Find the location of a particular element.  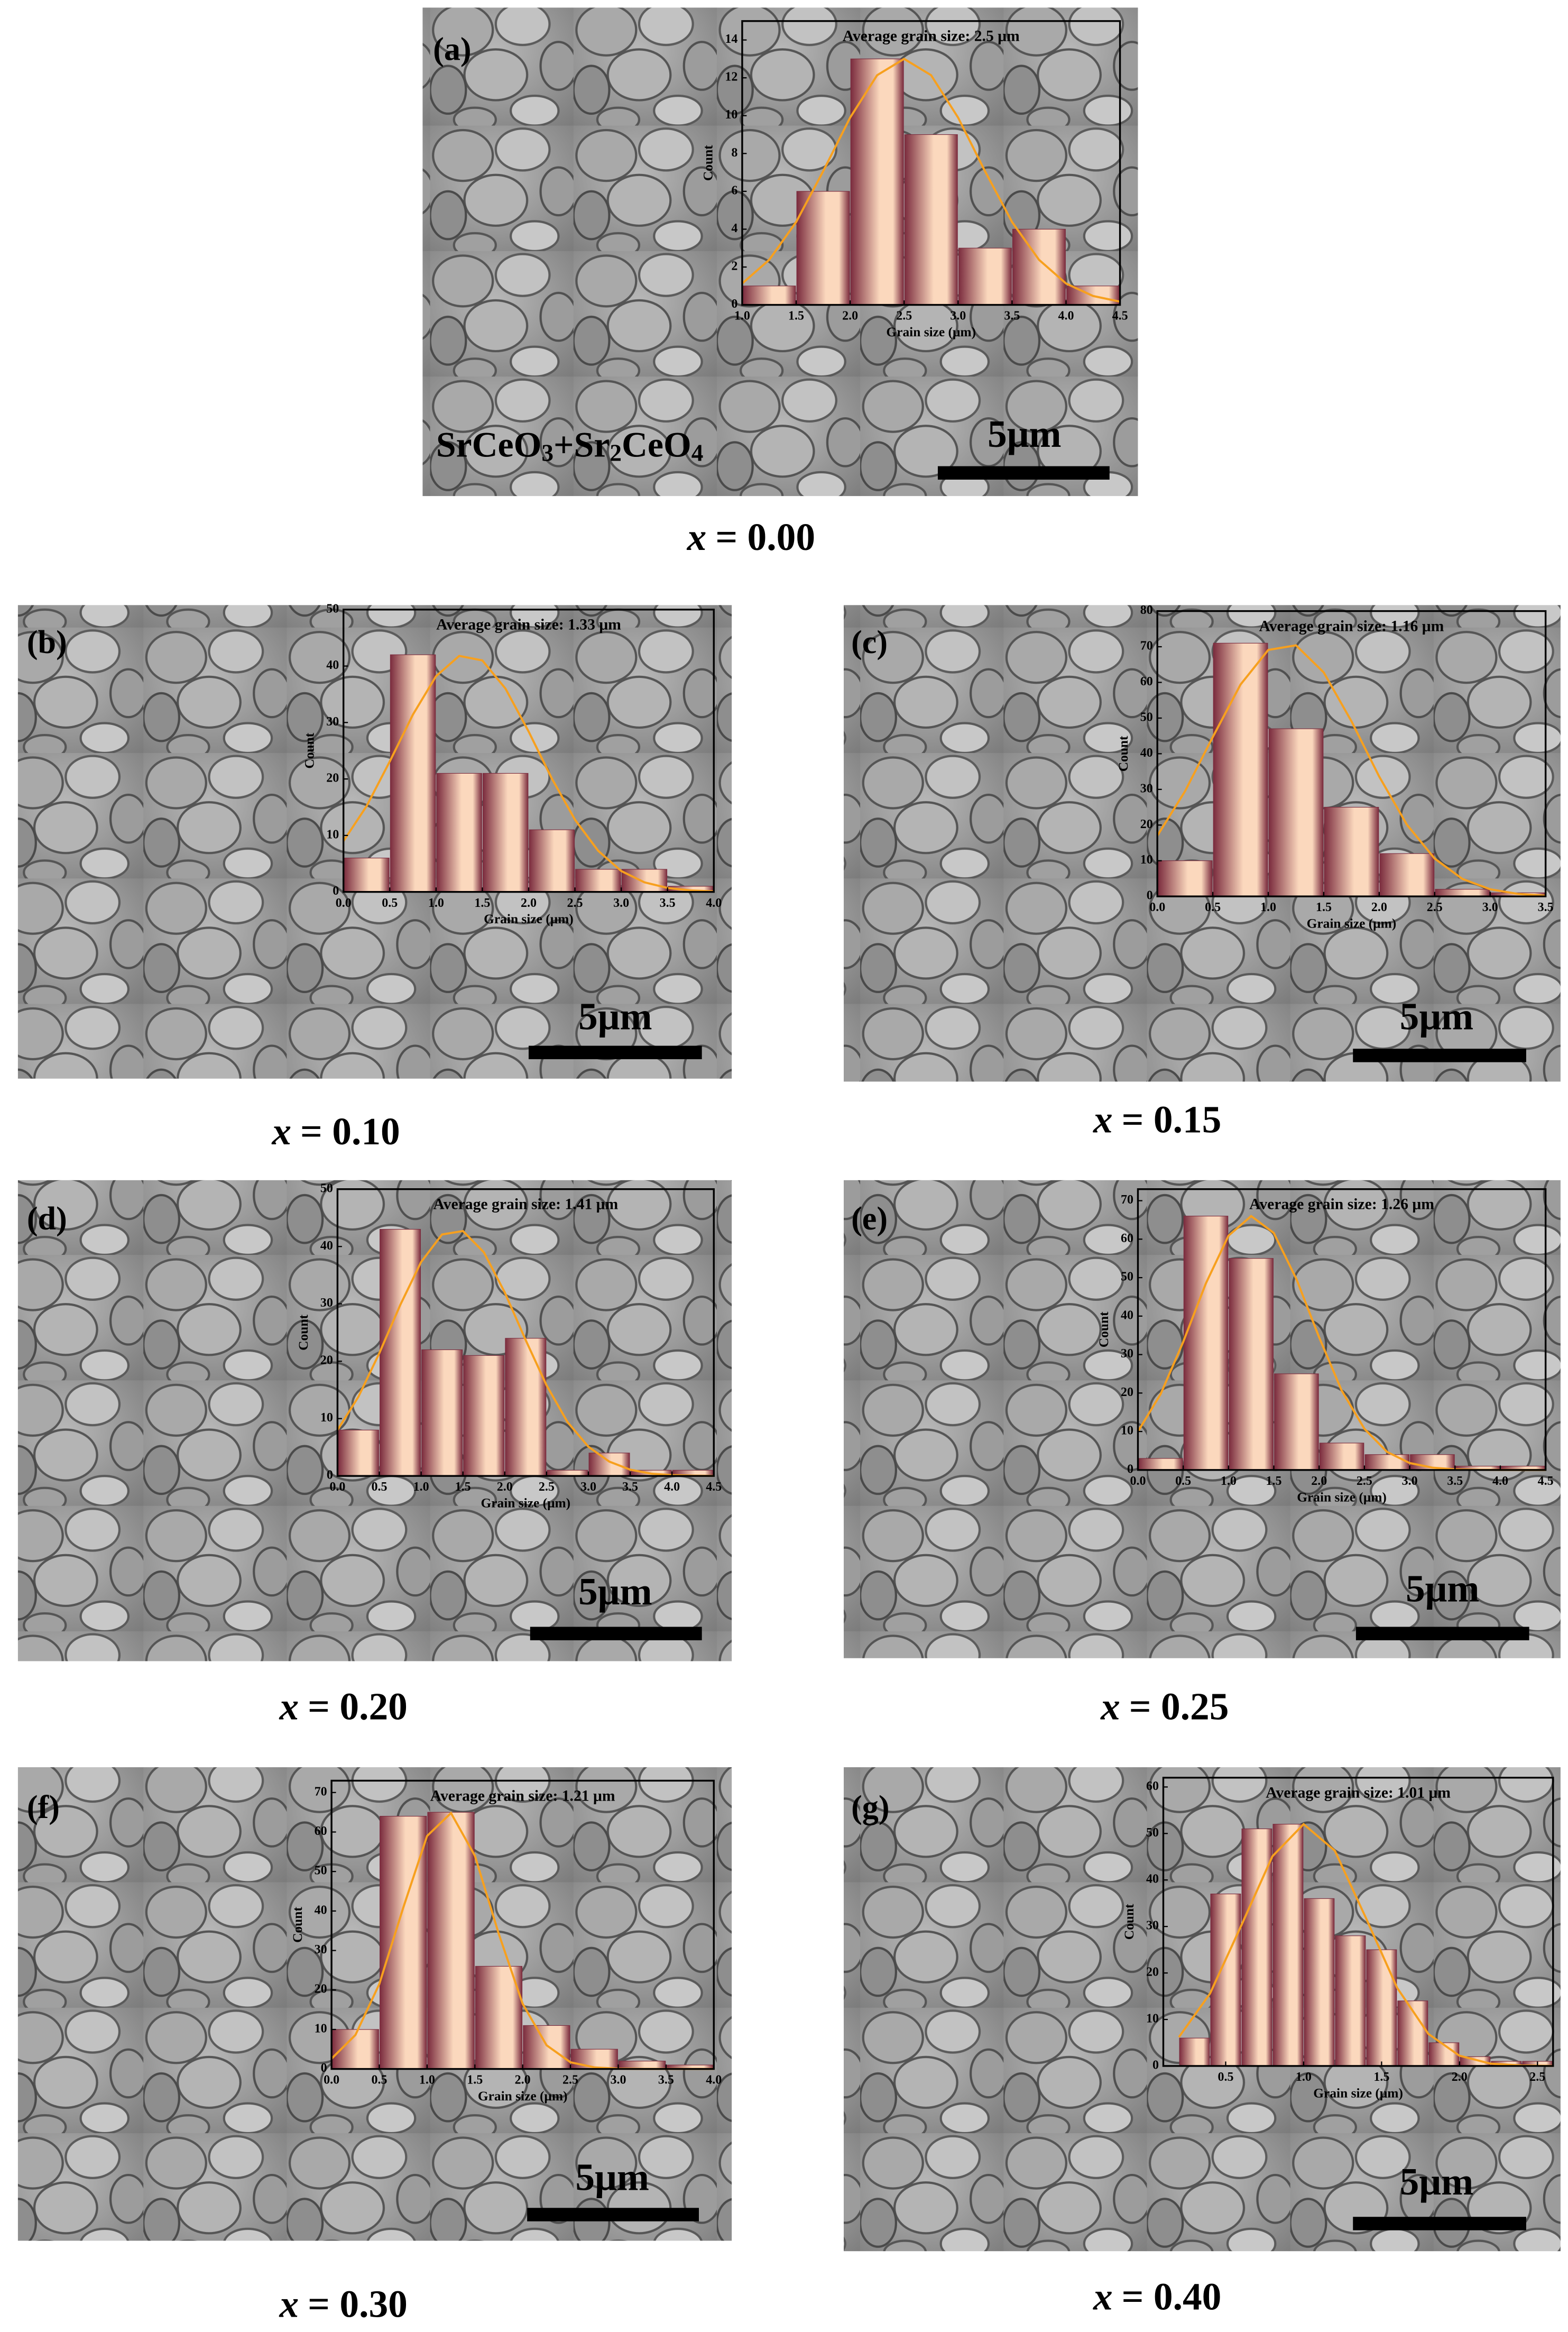

y-tick-label: 12 is located at coordinates (731, 77).